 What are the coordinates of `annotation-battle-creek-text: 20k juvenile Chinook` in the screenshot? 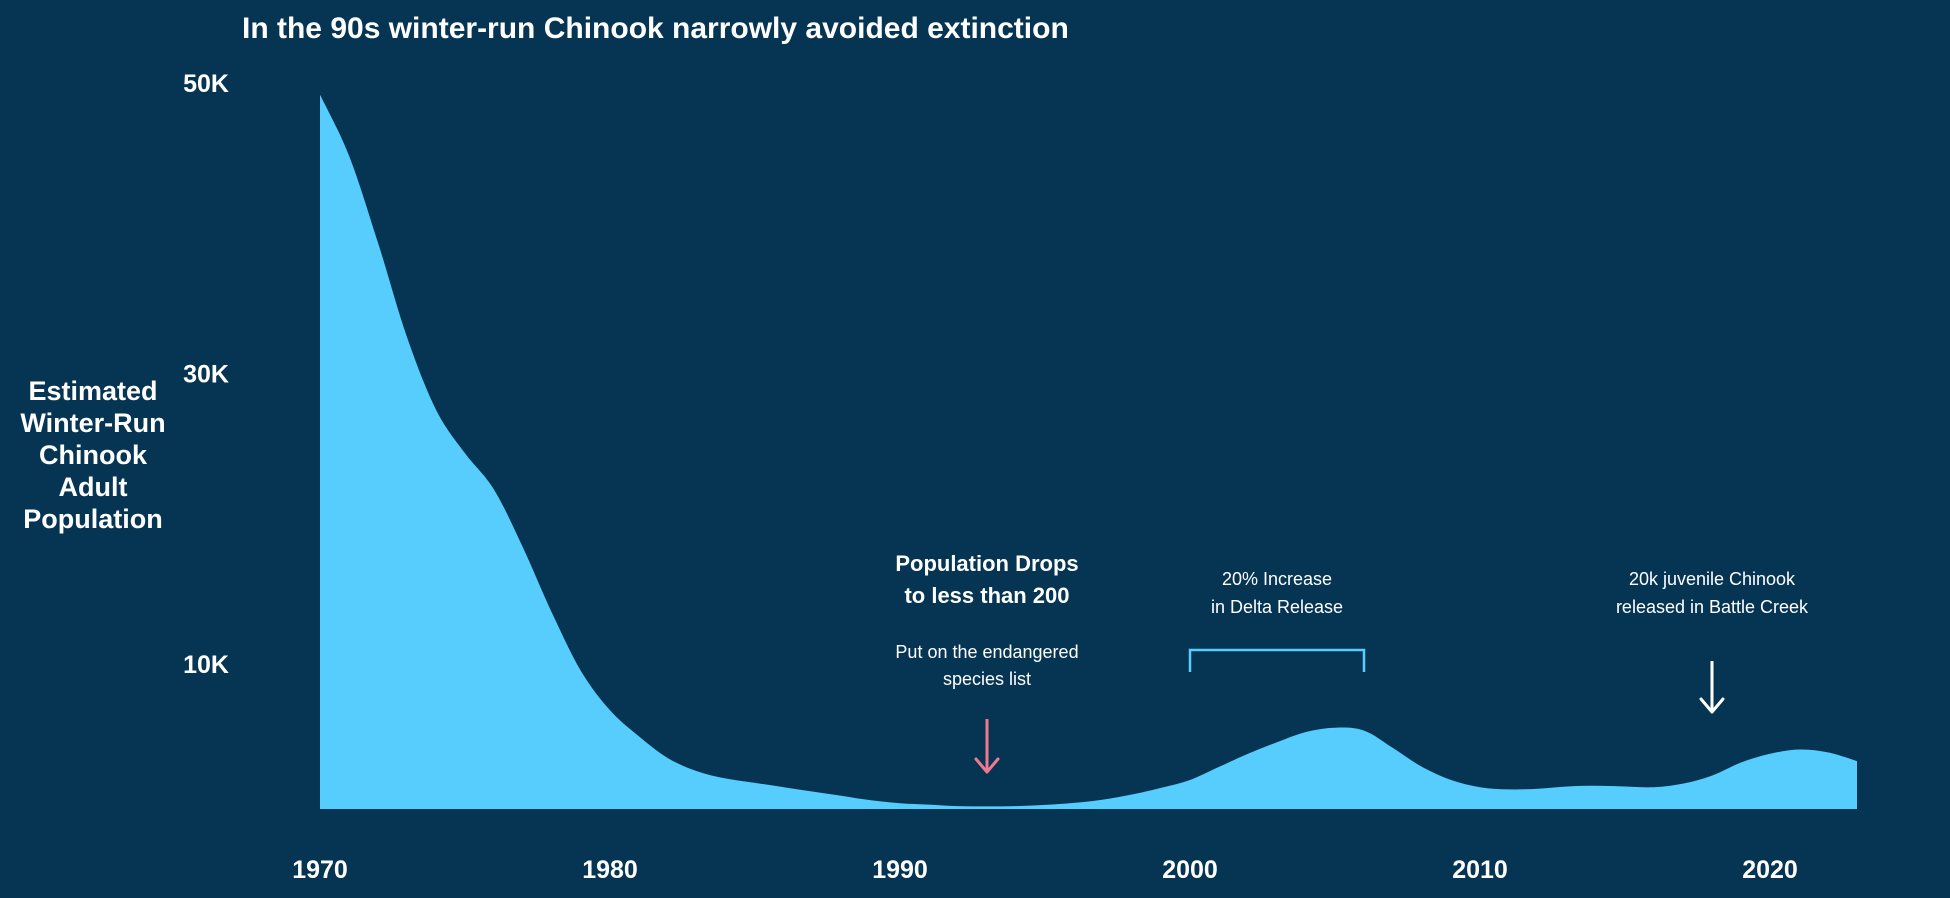 It's located at (1712, 579).